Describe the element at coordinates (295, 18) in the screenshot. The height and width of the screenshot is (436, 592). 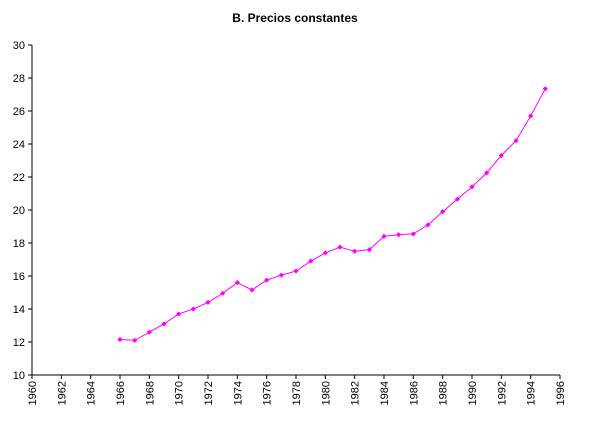
I see `chart-title: B. Precios constantes` at that location.